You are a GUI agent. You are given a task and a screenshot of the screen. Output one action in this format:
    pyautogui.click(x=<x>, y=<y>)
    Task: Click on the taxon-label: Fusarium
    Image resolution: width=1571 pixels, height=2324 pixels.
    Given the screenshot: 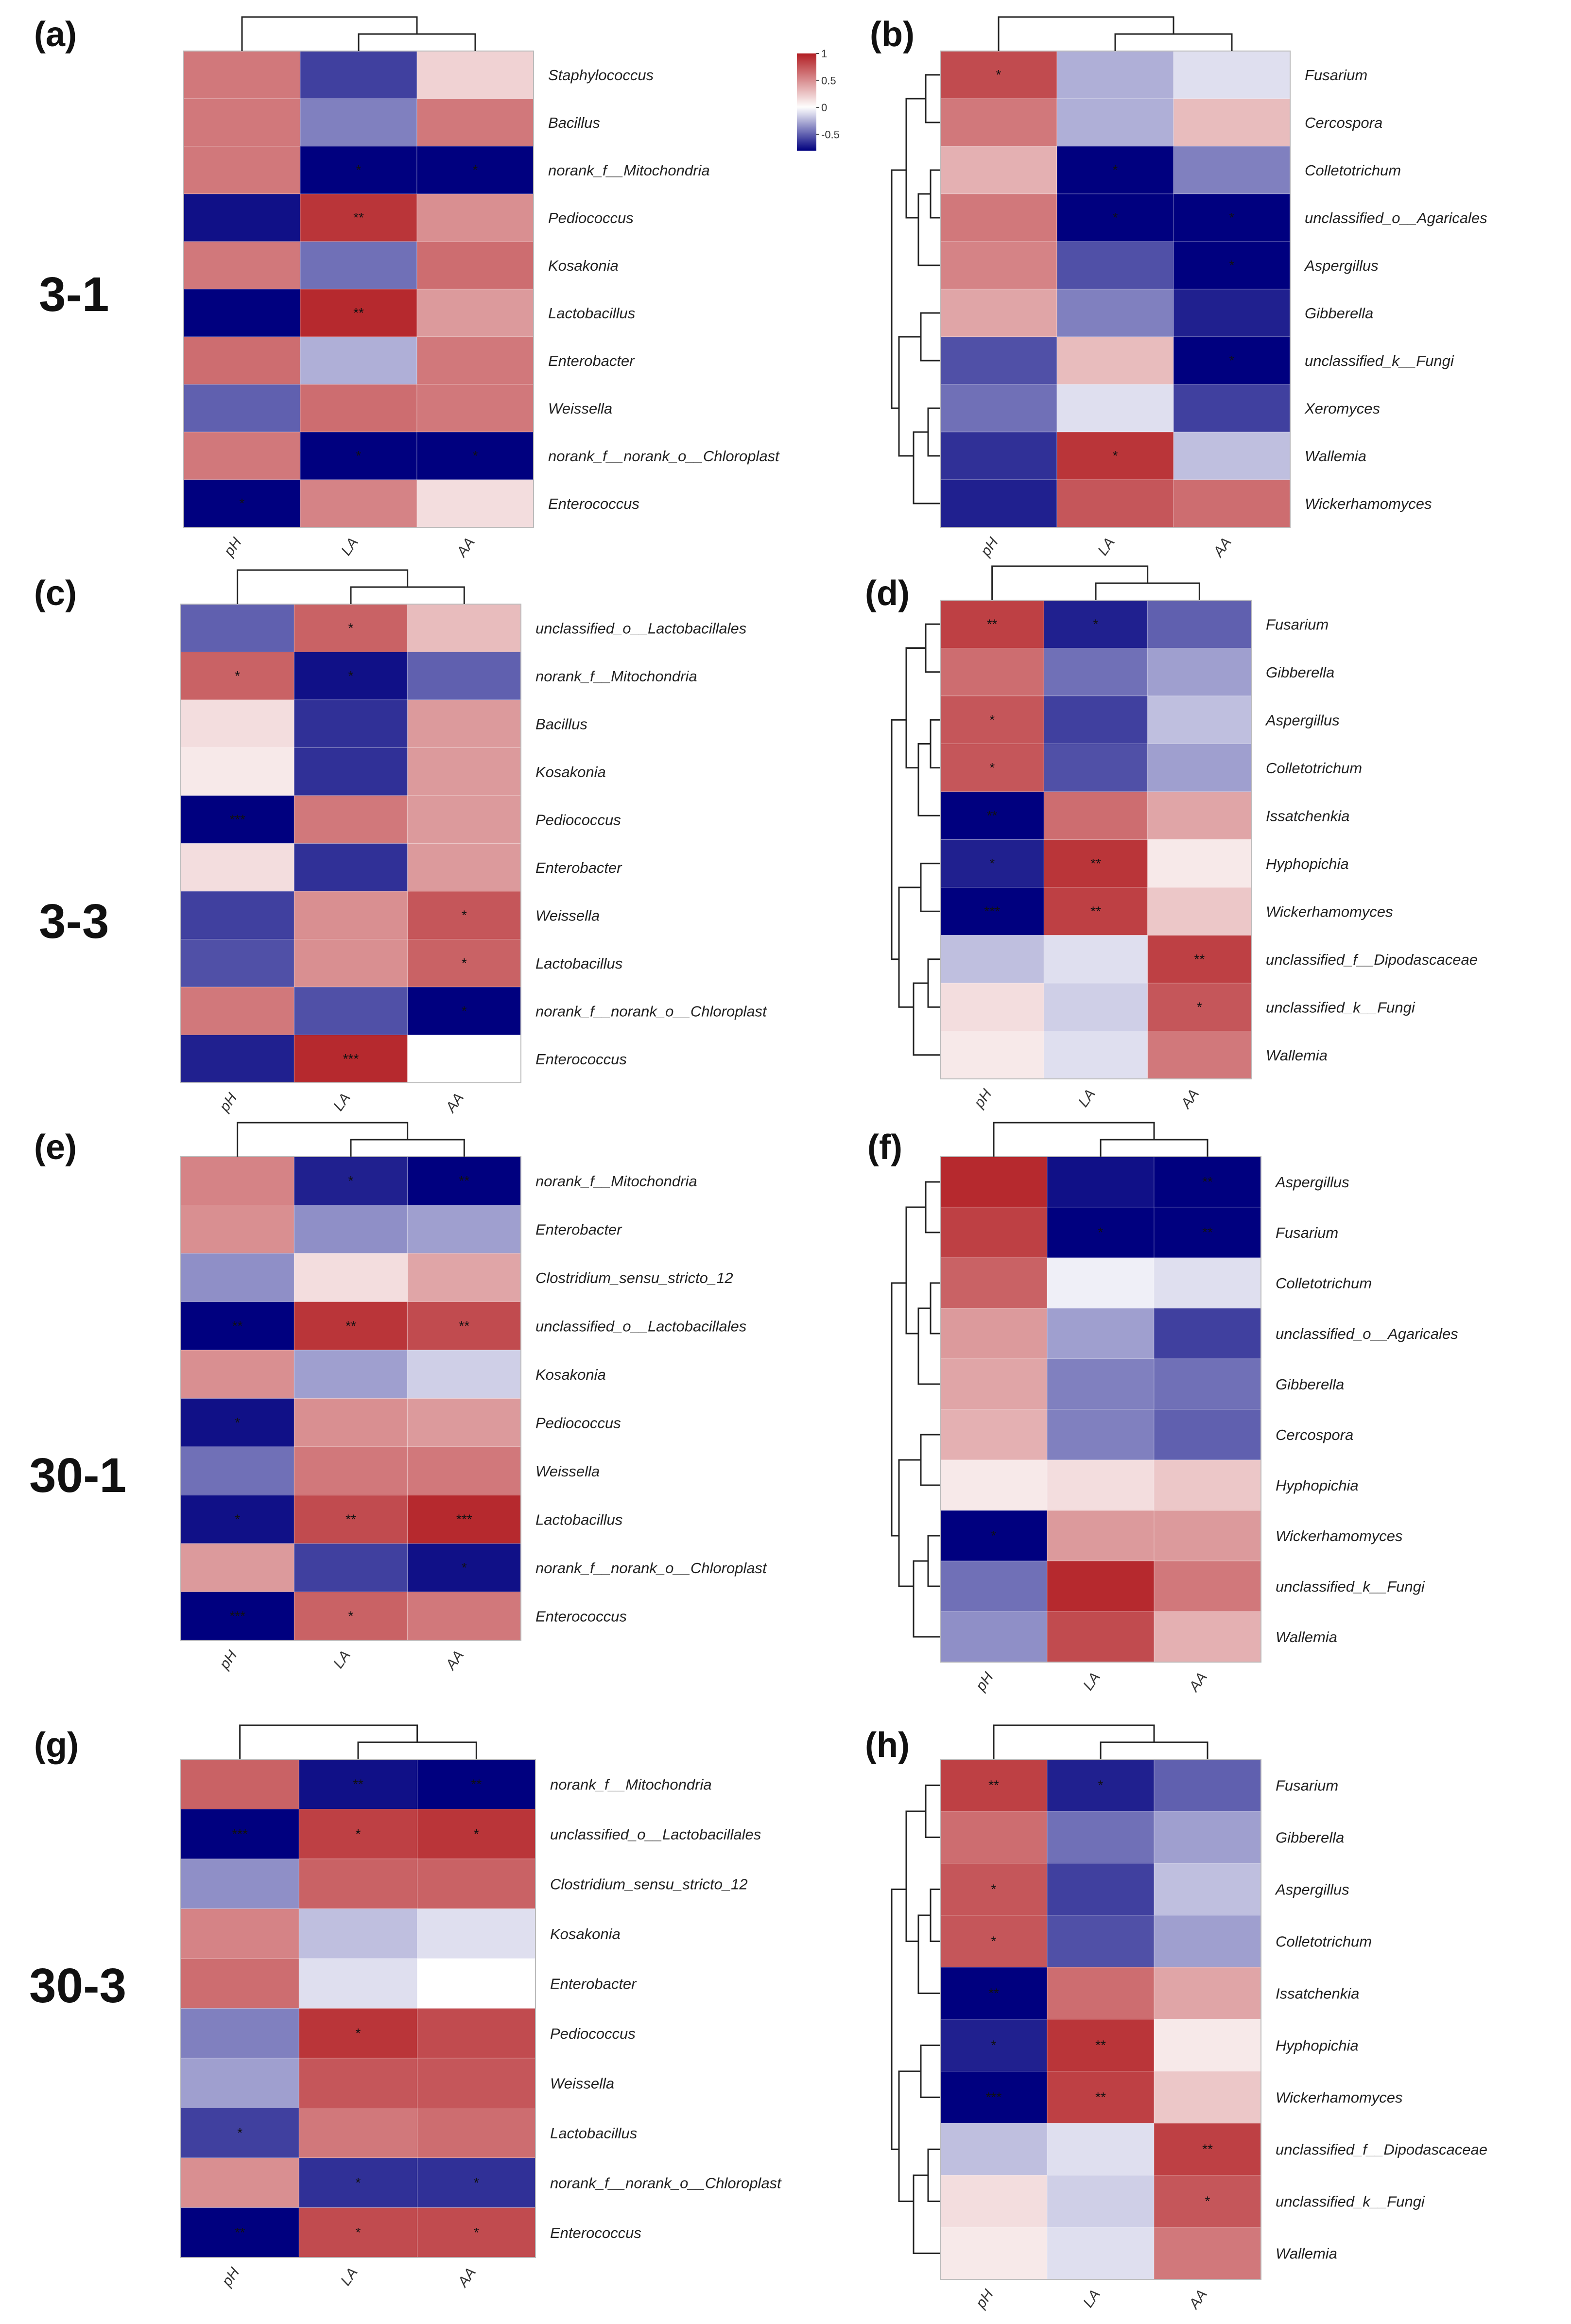 What is the action you would take?
    pyautogui.click(x=1307, y=1785)
    